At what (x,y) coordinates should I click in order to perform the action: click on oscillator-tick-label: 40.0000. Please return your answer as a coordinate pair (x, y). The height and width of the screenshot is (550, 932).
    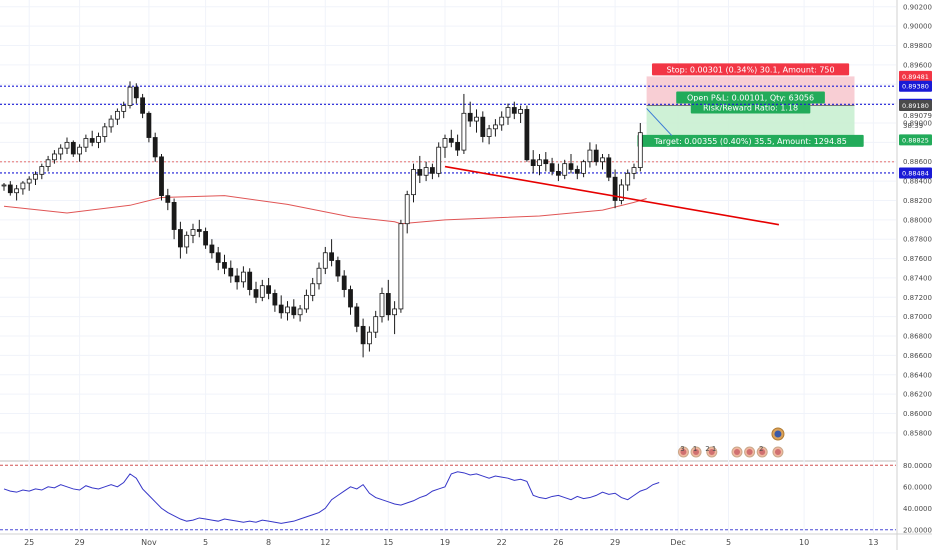
    Looking at the image, I should click on (917, 509).